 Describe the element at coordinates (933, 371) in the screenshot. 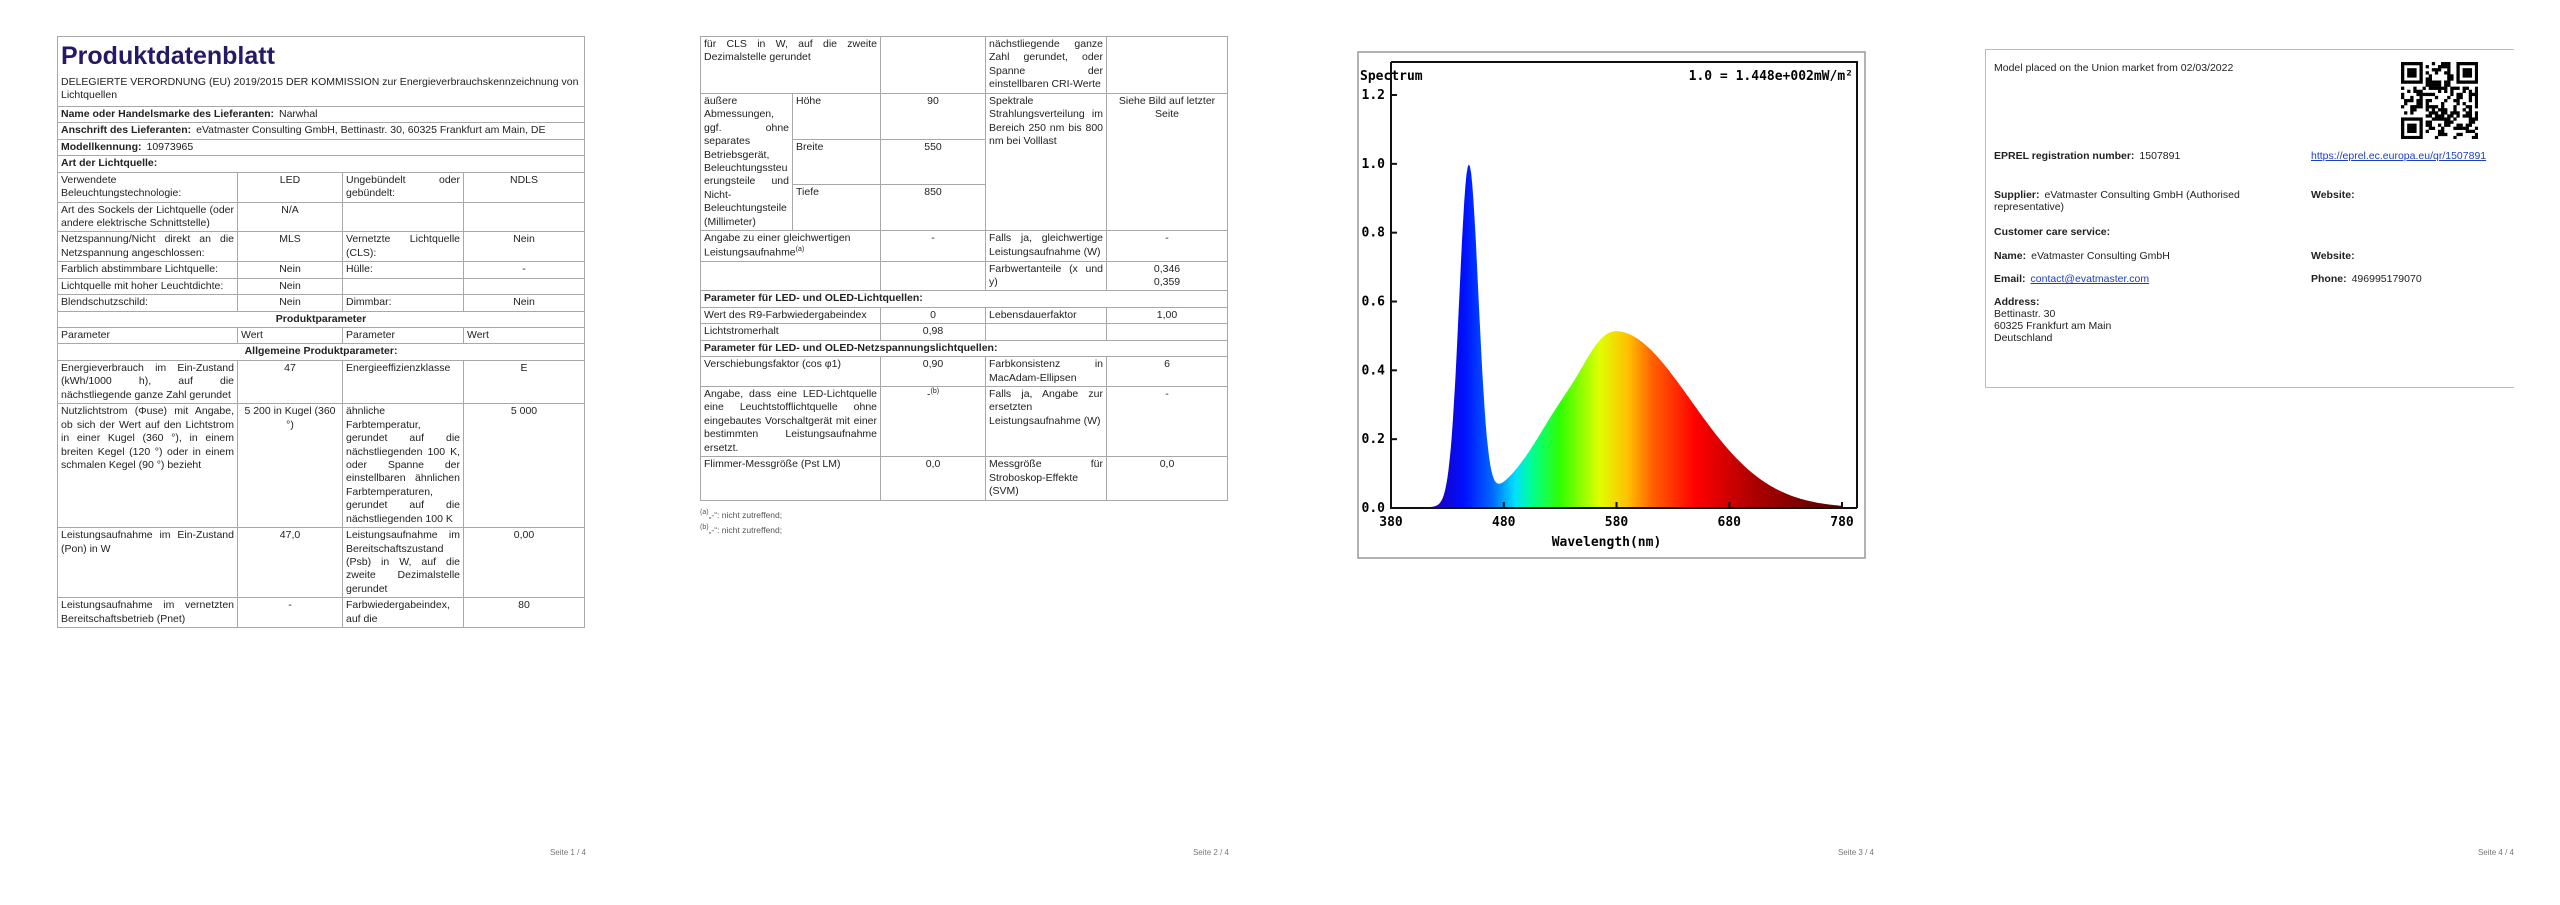

I see `table-cell: 0,90` at that location.